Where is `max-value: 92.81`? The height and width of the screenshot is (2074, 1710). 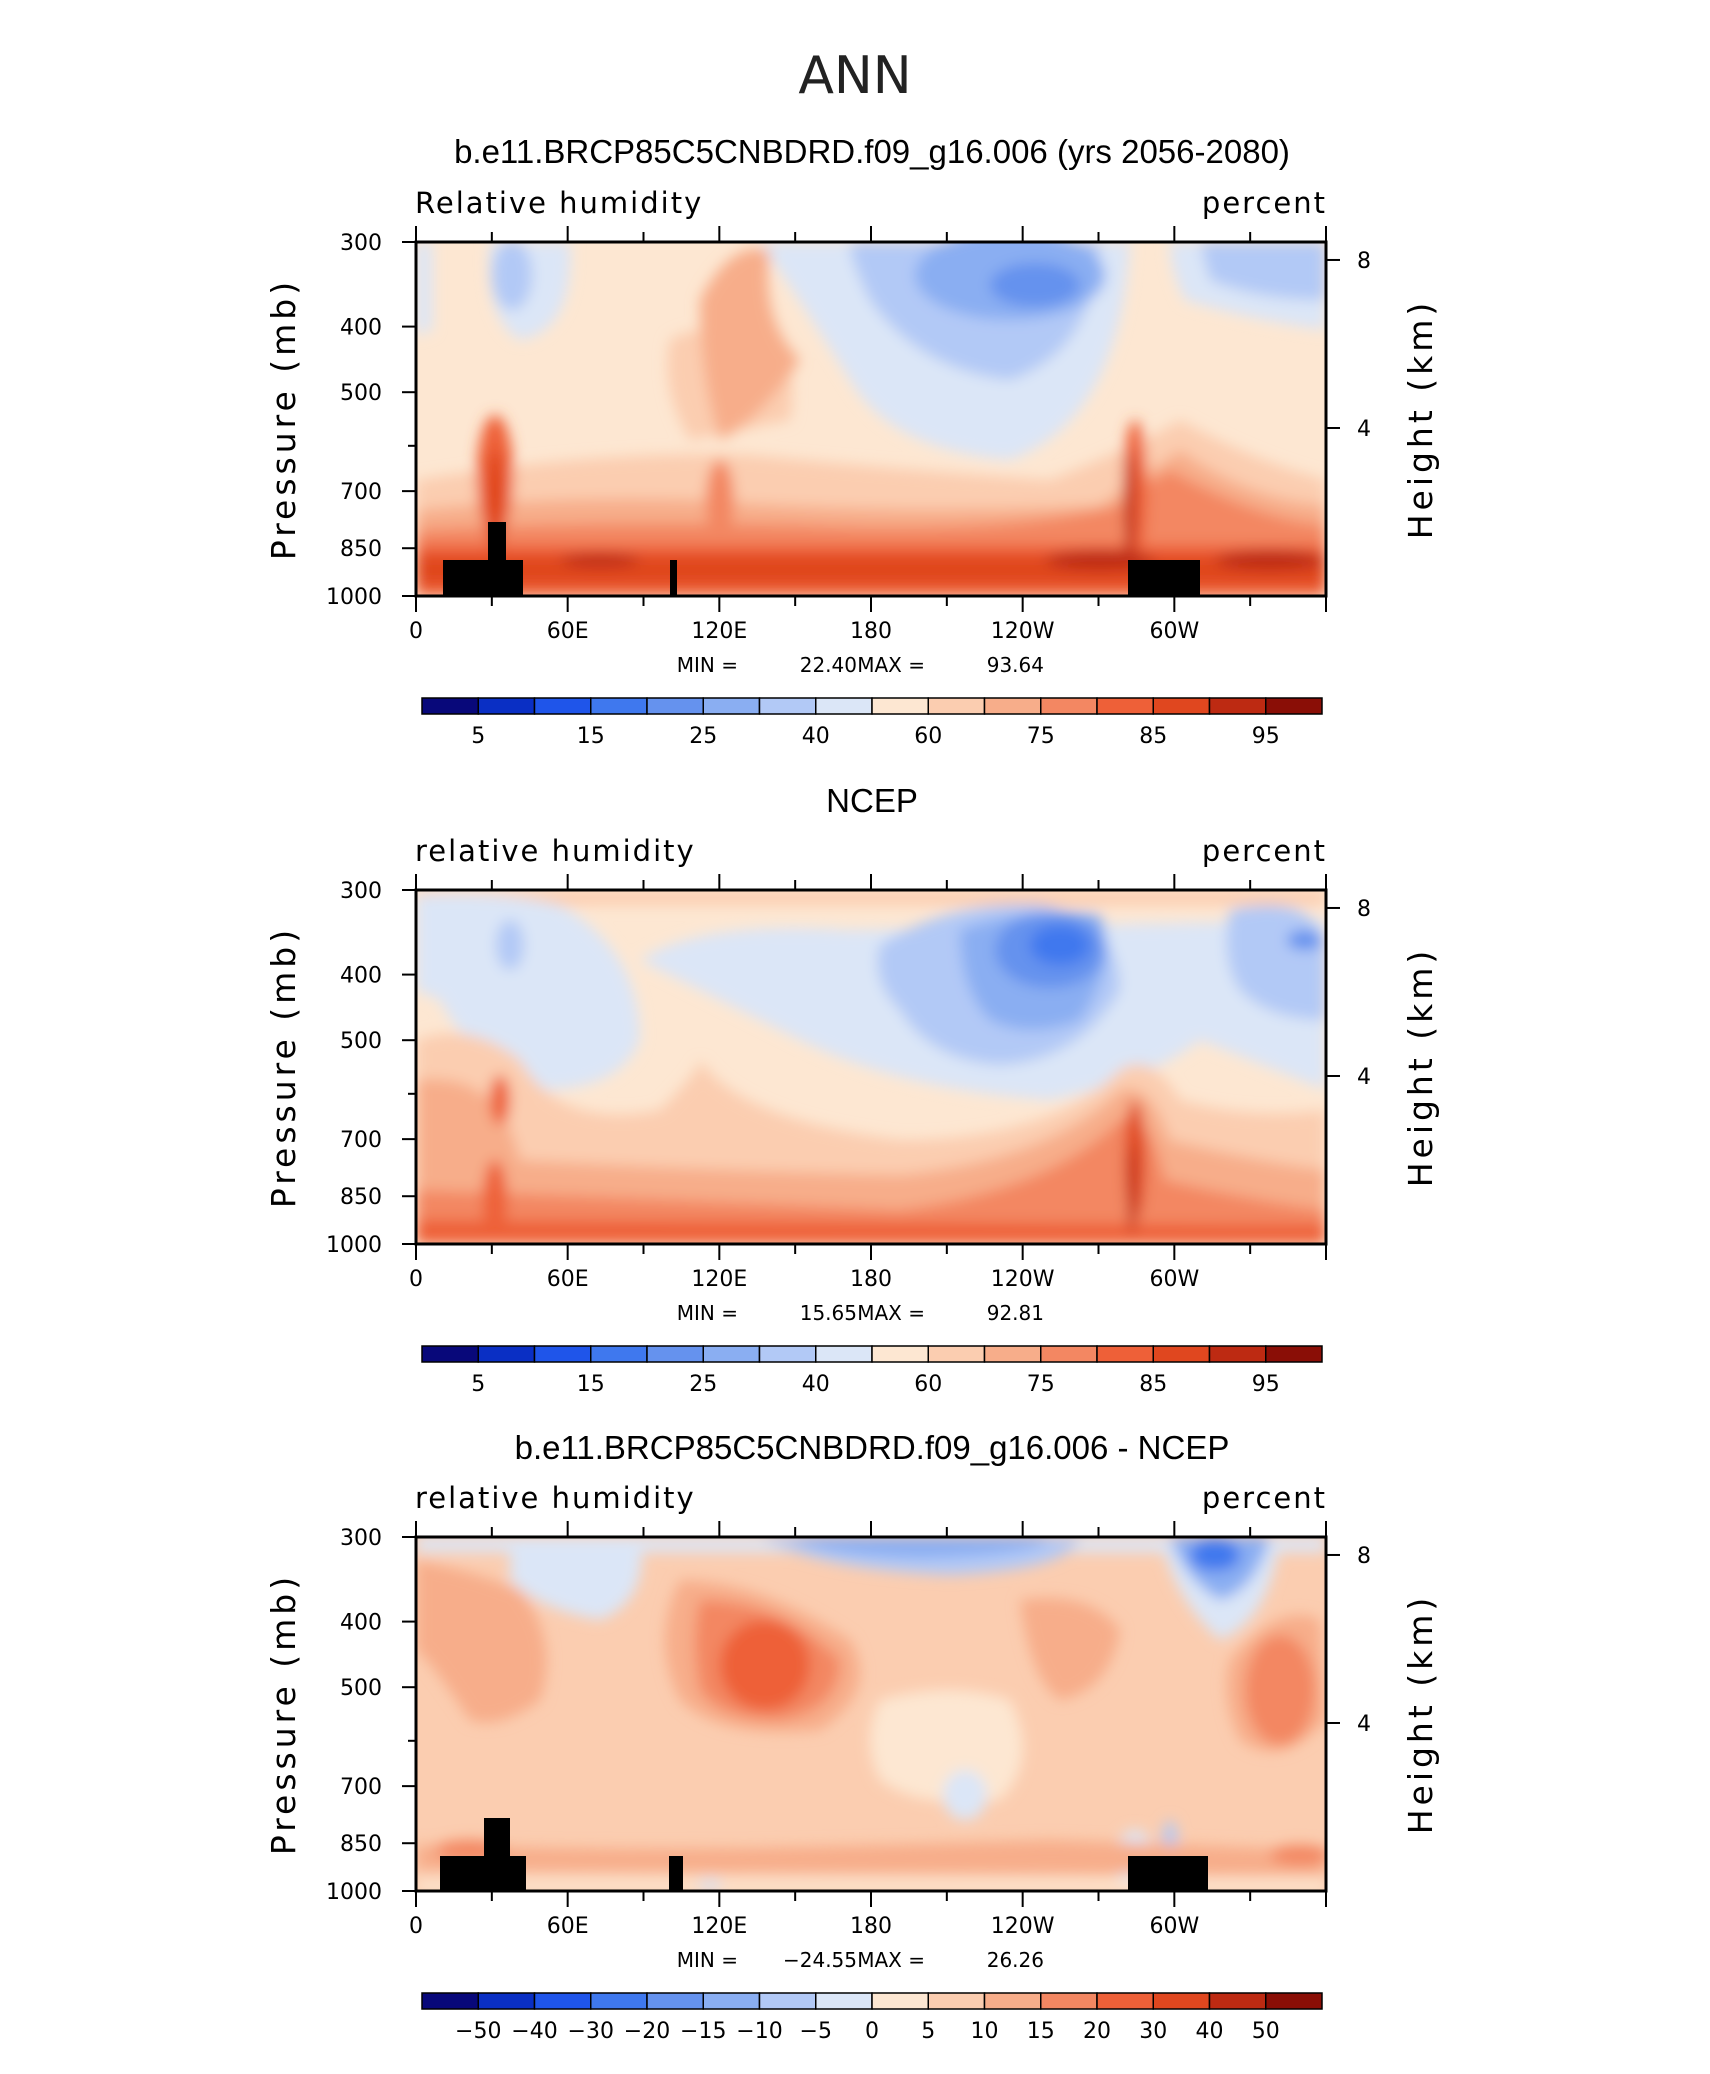
max-value: 92.81 is located at coordinates (1015, 1313).